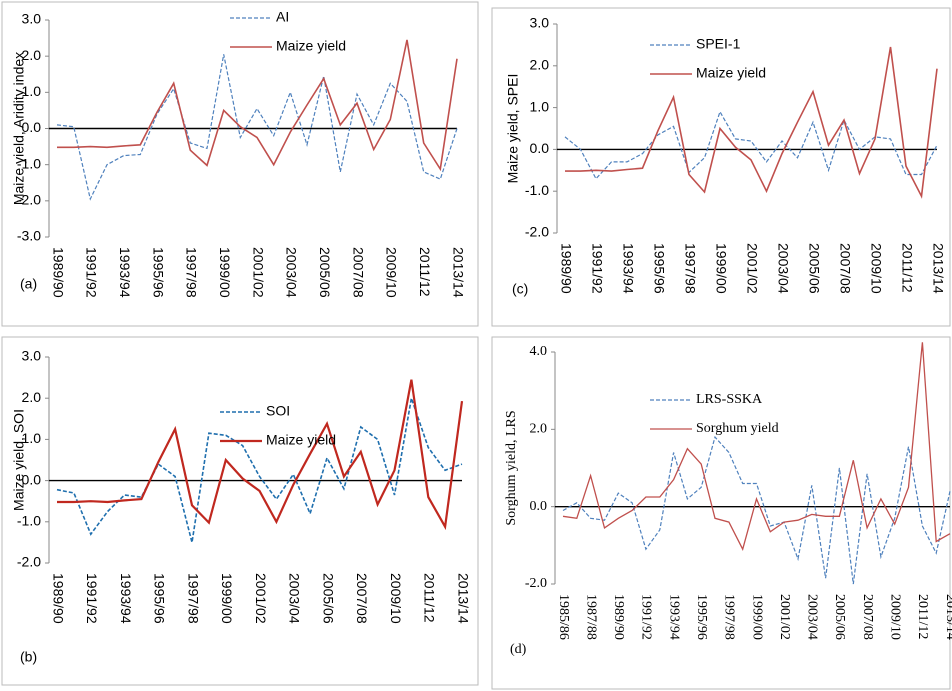 The width and height of the screenshot is (952, 691). What do you see at coordinates (28, 284) in the screenshot?
I see `panel-label: (a)` at bounding box center [28, 284].